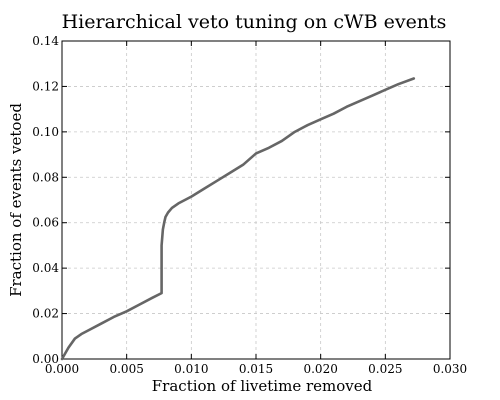  Describe the element at coordinates (45, 314) in the screenshot. I see `y-tick-label: 0.02` at that location.